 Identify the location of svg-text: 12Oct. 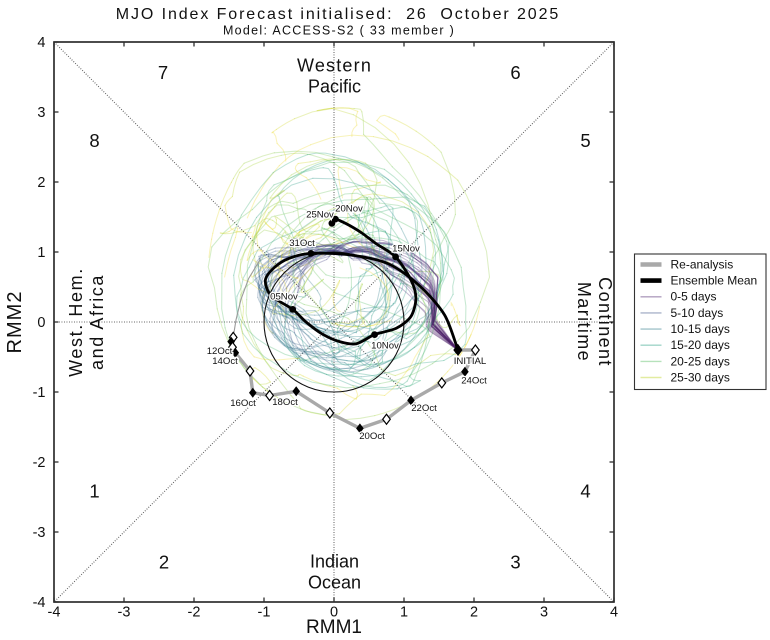
(220, 351).